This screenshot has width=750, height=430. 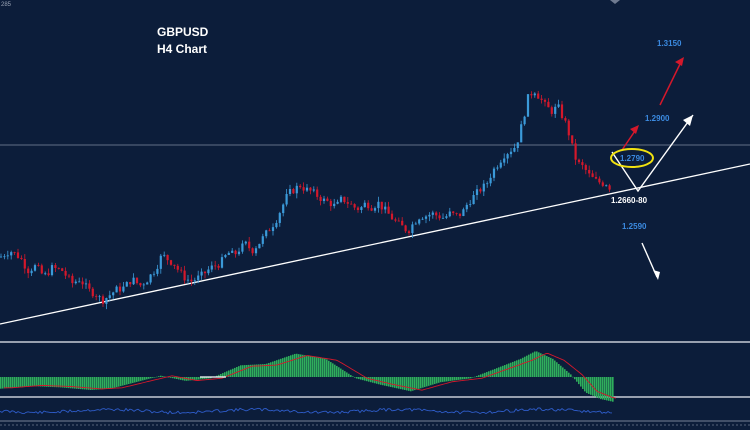 I want to click on white-down-arrowhead, so click(x=656, y=275).